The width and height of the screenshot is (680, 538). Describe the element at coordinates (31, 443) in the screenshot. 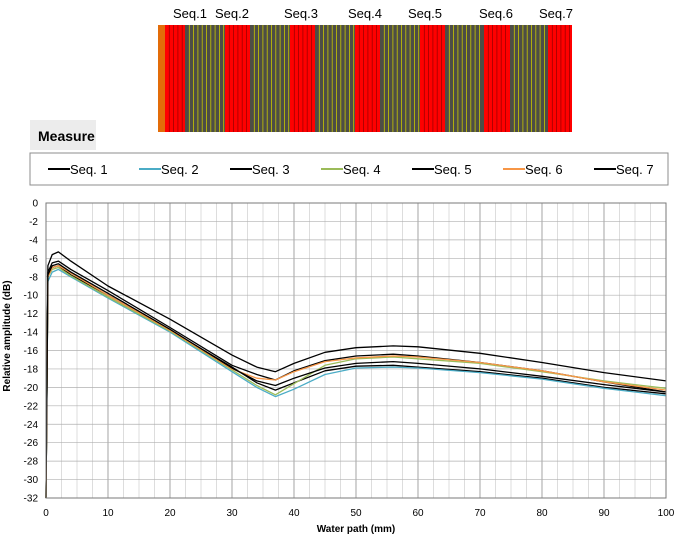

I see `y-tick-label: -26` at that location.